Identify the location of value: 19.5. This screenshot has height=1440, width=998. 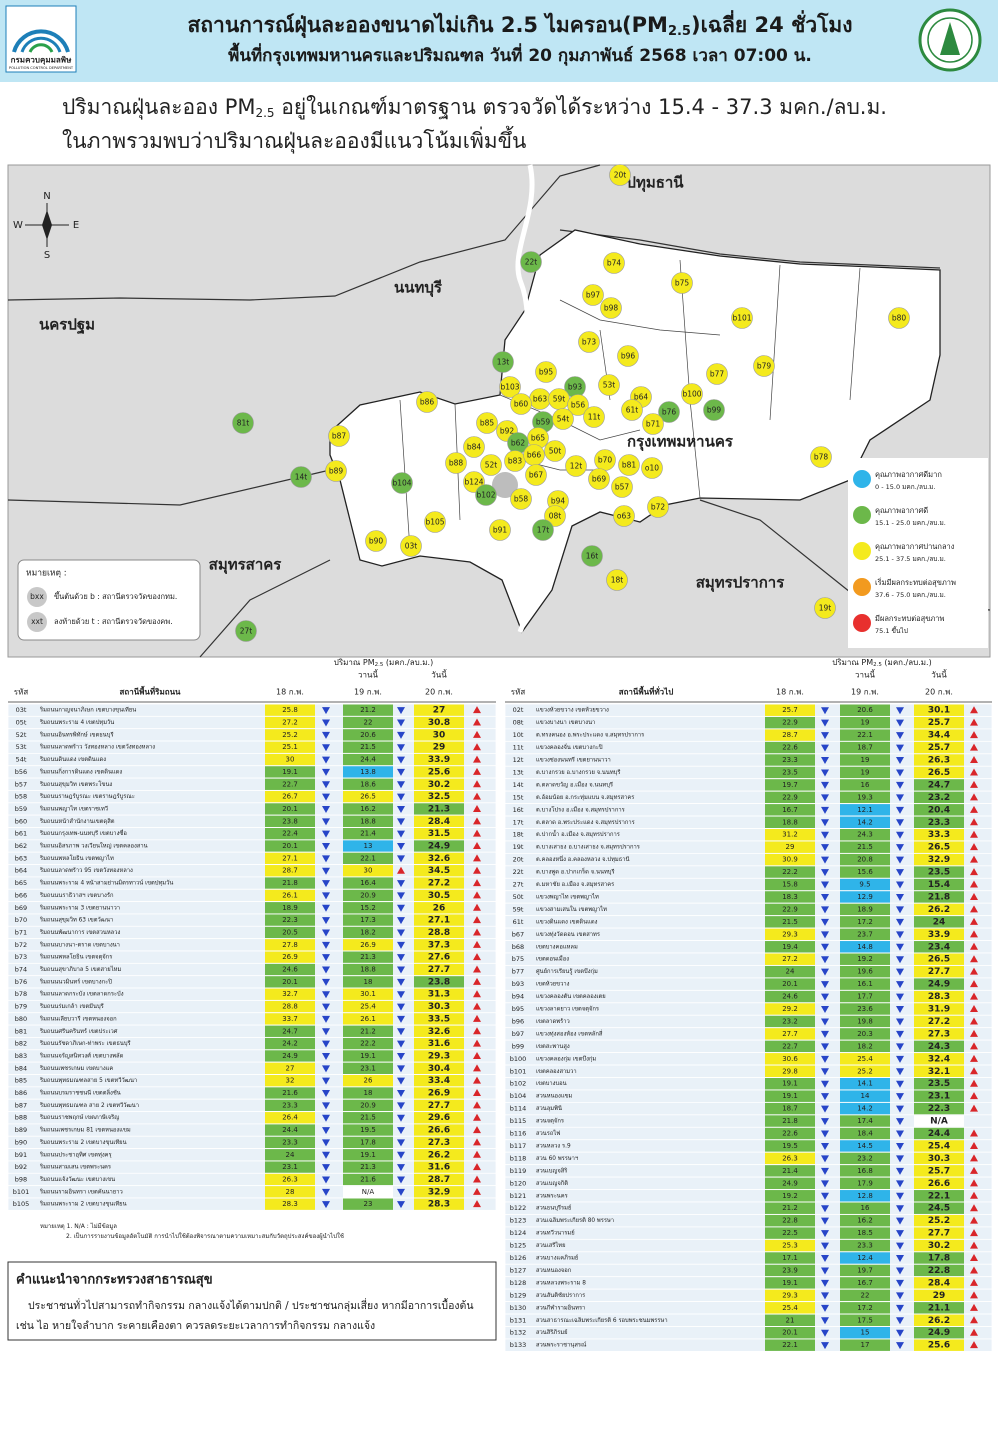
(790, 1146).